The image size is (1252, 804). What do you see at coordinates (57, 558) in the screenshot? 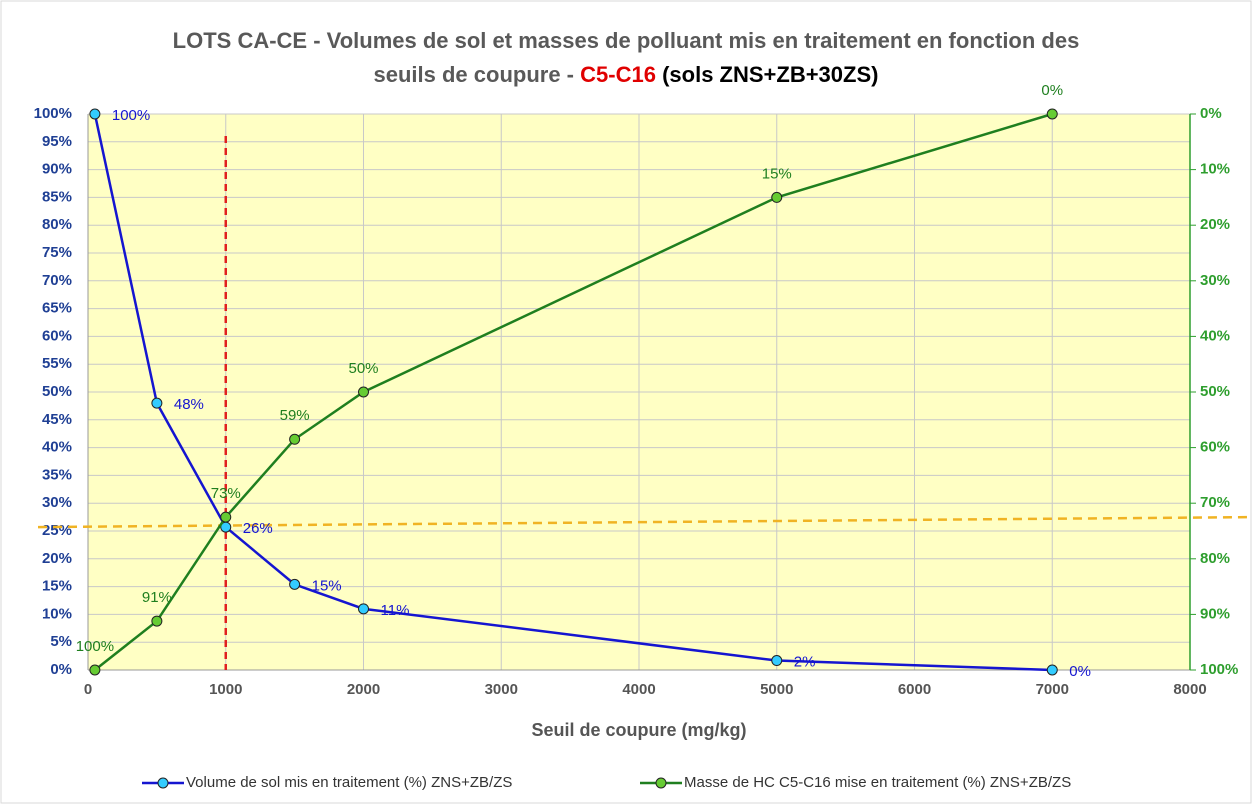
I see `y-tick-label: 20%` at bounding box center [57, 558].